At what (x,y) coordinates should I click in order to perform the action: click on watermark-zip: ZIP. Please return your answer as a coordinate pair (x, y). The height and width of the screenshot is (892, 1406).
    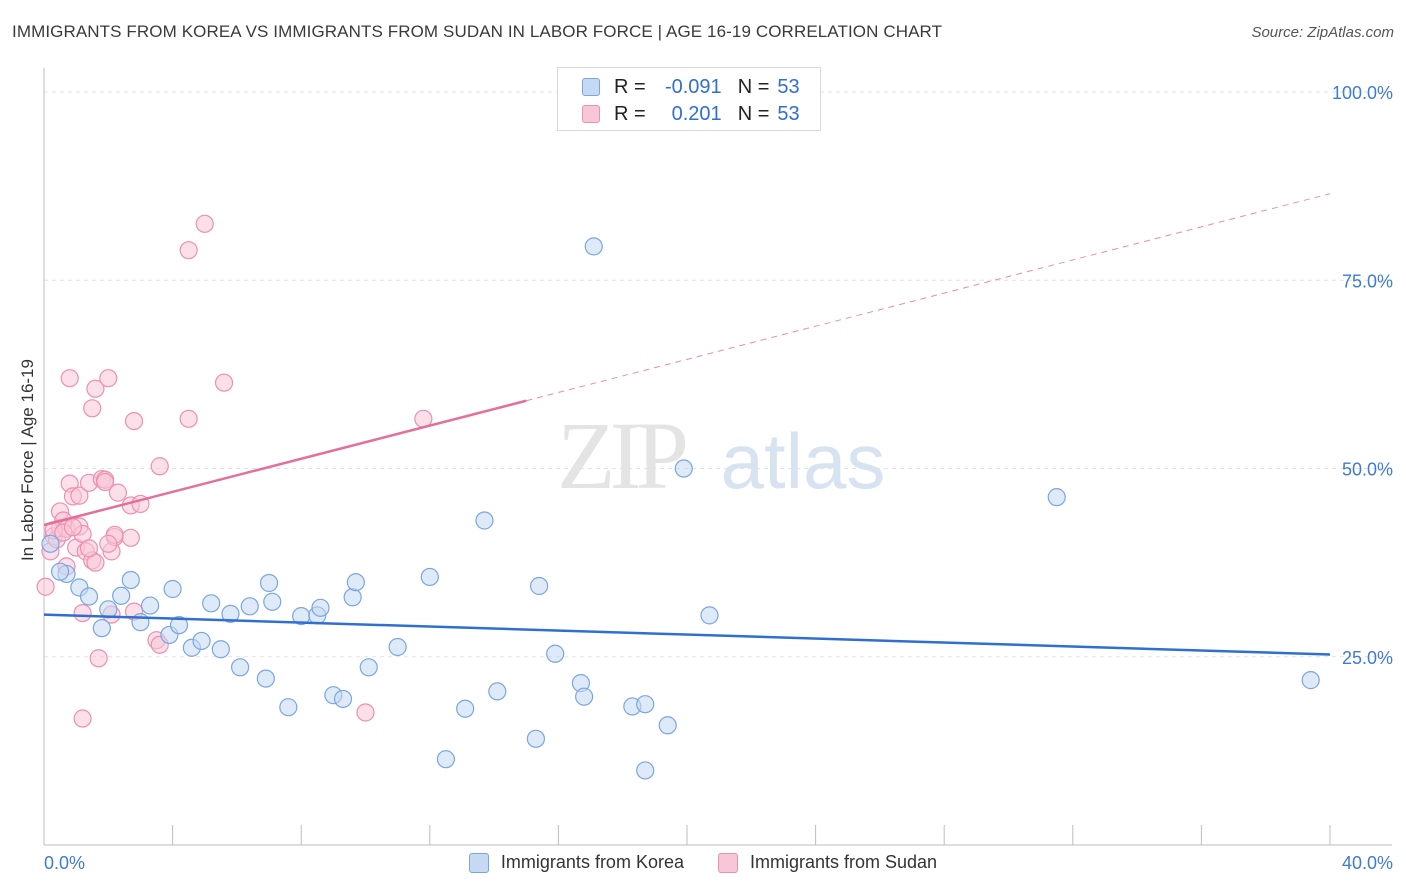
    Looking at the image, I should click on (621, 455).